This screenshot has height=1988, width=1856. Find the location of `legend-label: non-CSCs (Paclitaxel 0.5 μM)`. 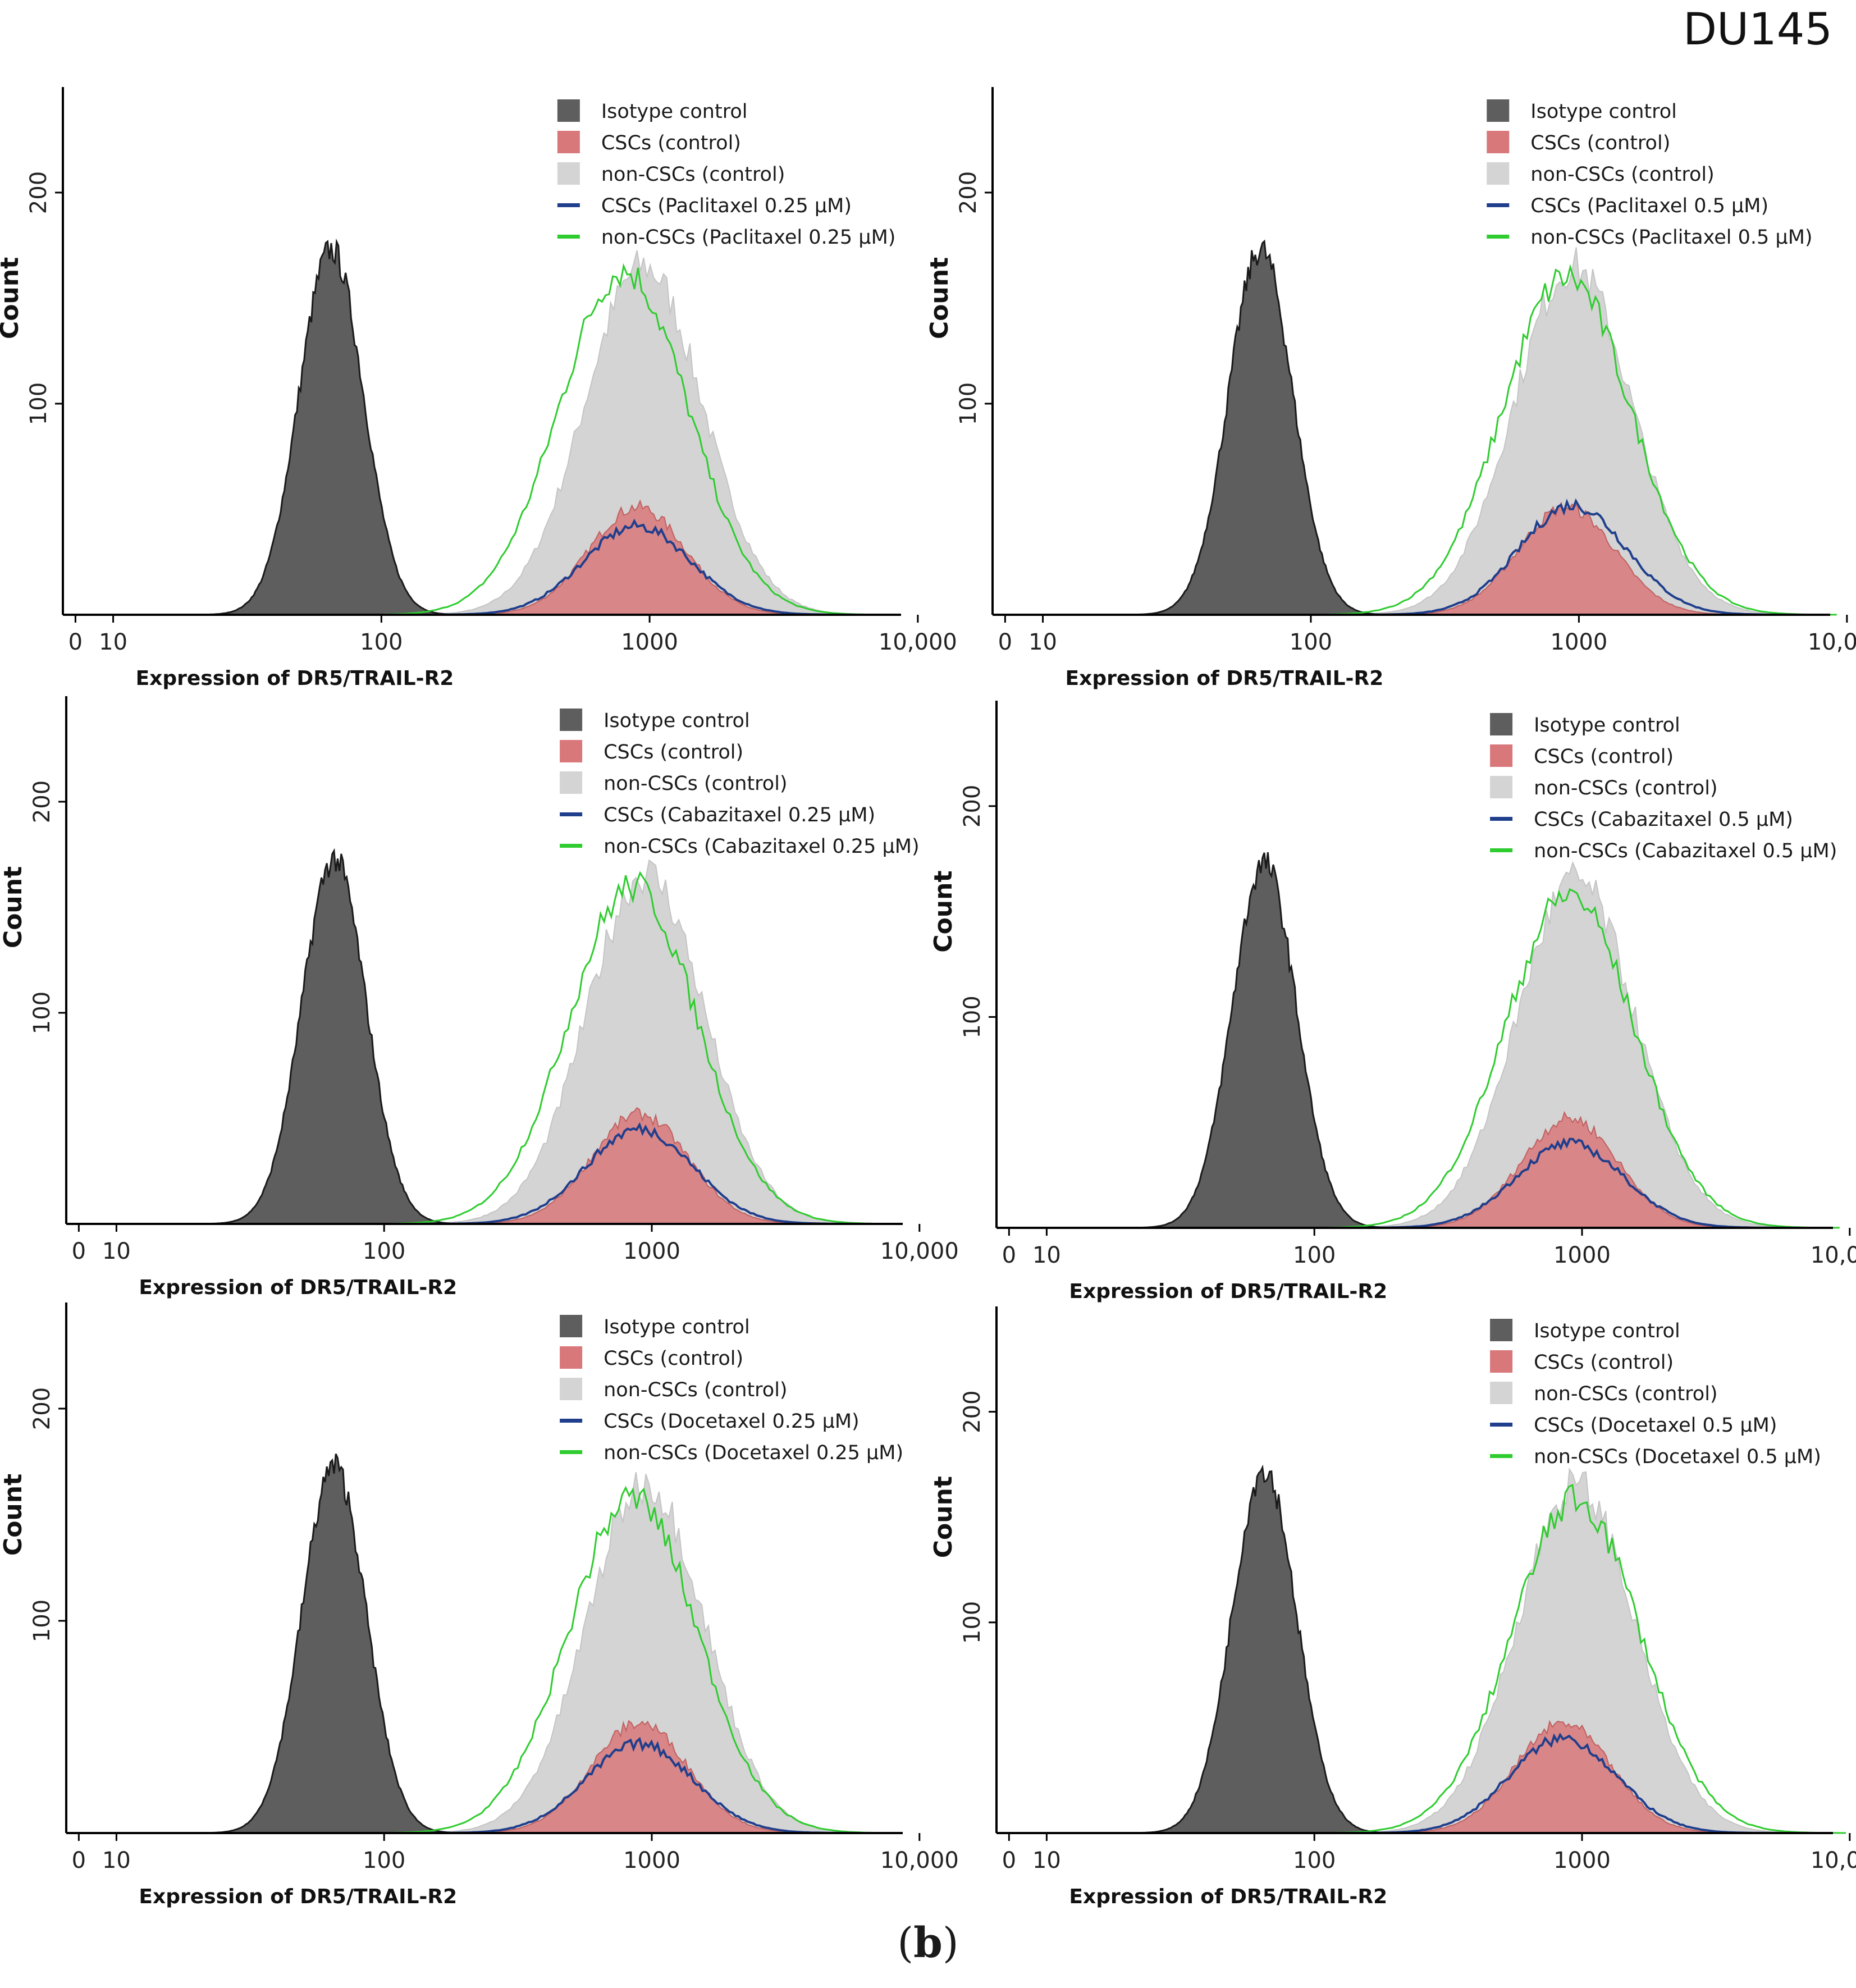

legend-label: non-CSCs (Paclitaxel 0.5 μM) is located at coordinates (1671, 237).